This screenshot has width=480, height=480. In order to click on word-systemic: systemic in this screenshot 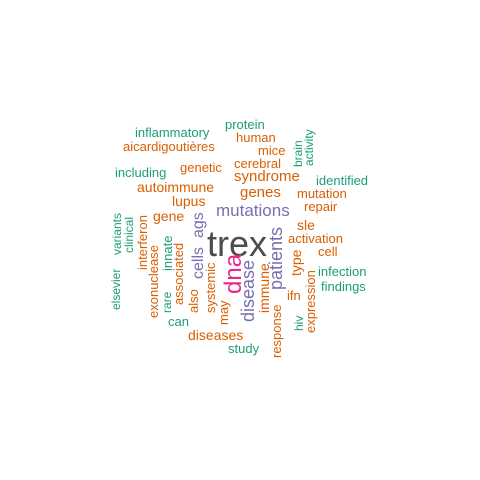, I will do `click(210, 287)`.